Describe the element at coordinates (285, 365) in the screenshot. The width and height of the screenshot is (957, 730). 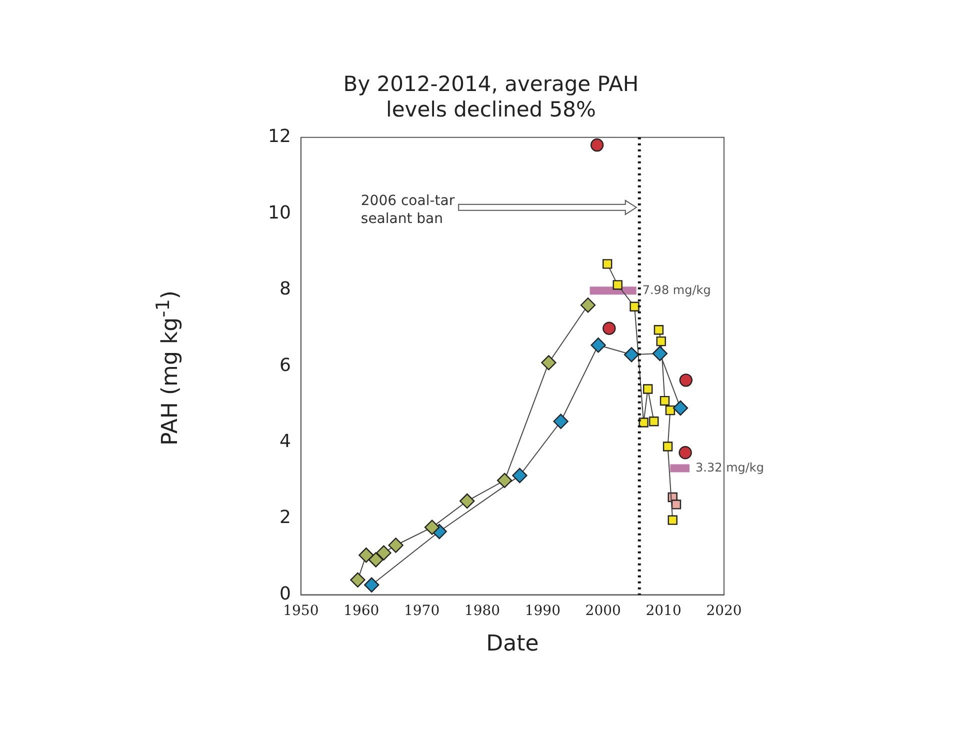
I see `y-tick-label: 6` at that location.